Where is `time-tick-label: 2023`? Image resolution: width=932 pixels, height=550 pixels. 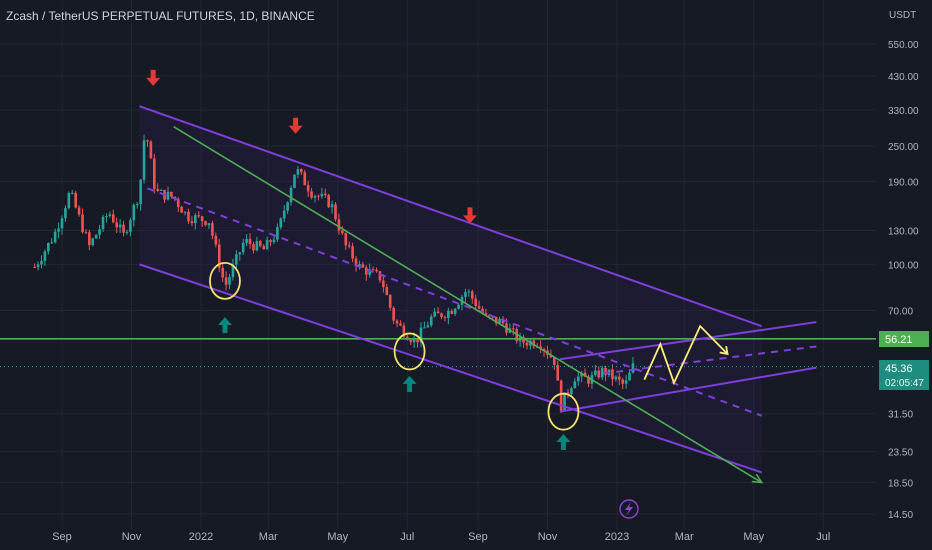
time-tick-label: 2023 is located at coordinates (617, 537).